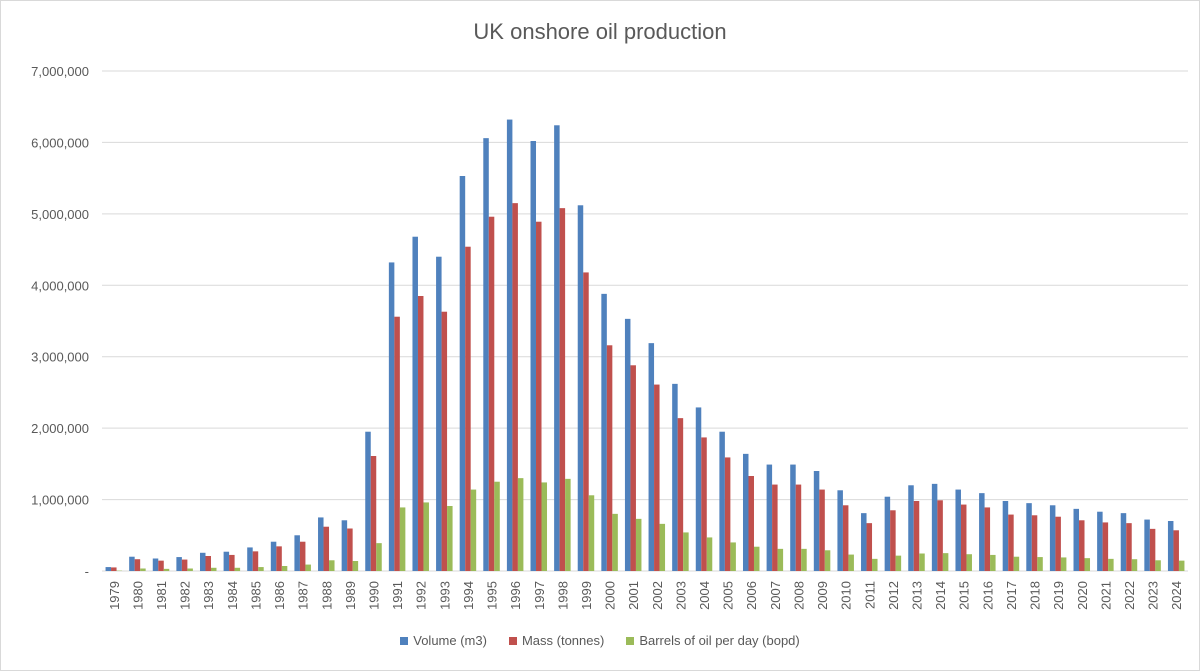 The image size is (1200, 671). What do you see at coordinates (279, 595) in the screenshot?
I see `x-tick-label: 1986` at bounding box center [279, 595].